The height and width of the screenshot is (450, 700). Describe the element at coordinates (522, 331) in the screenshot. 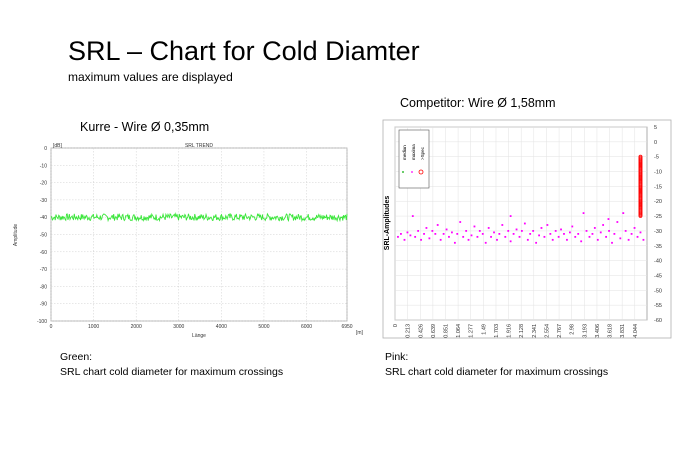

I see `right-x-tick-label: 2.128` at that location.